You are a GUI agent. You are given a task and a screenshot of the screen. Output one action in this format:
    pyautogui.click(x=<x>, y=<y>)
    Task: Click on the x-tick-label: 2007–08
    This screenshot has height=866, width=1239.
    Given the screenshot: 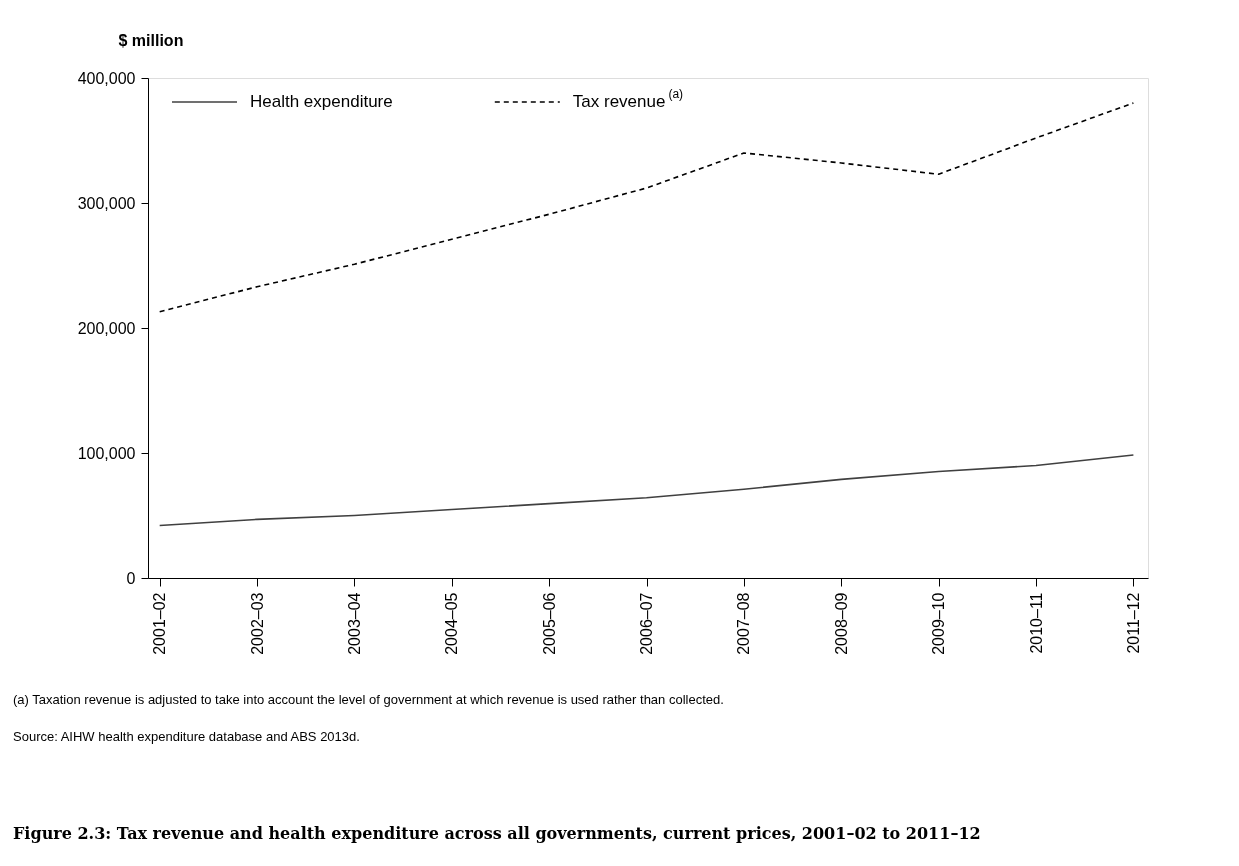 What is the action you would take?
    pyautogui.click(x=744, y=623)
    